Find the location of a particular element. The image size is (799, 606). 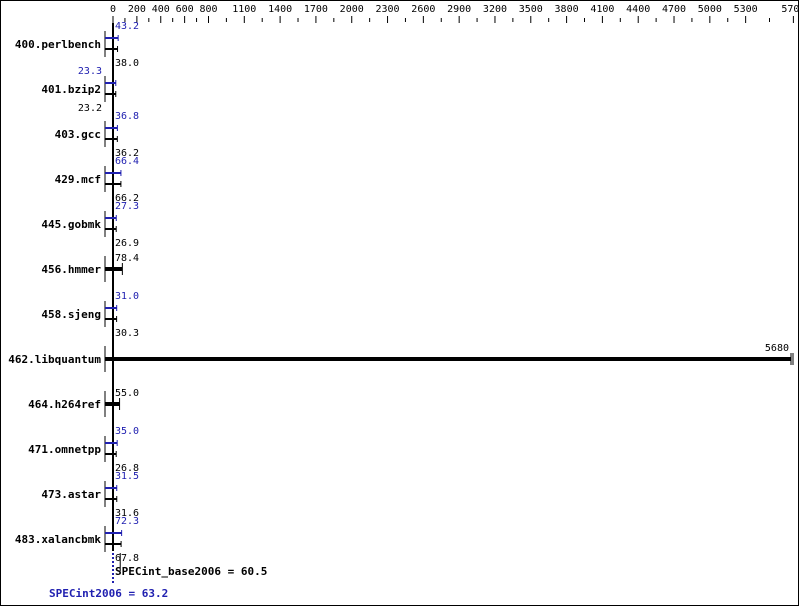

tick-label: 3800 is located at coordinates (567, 9).